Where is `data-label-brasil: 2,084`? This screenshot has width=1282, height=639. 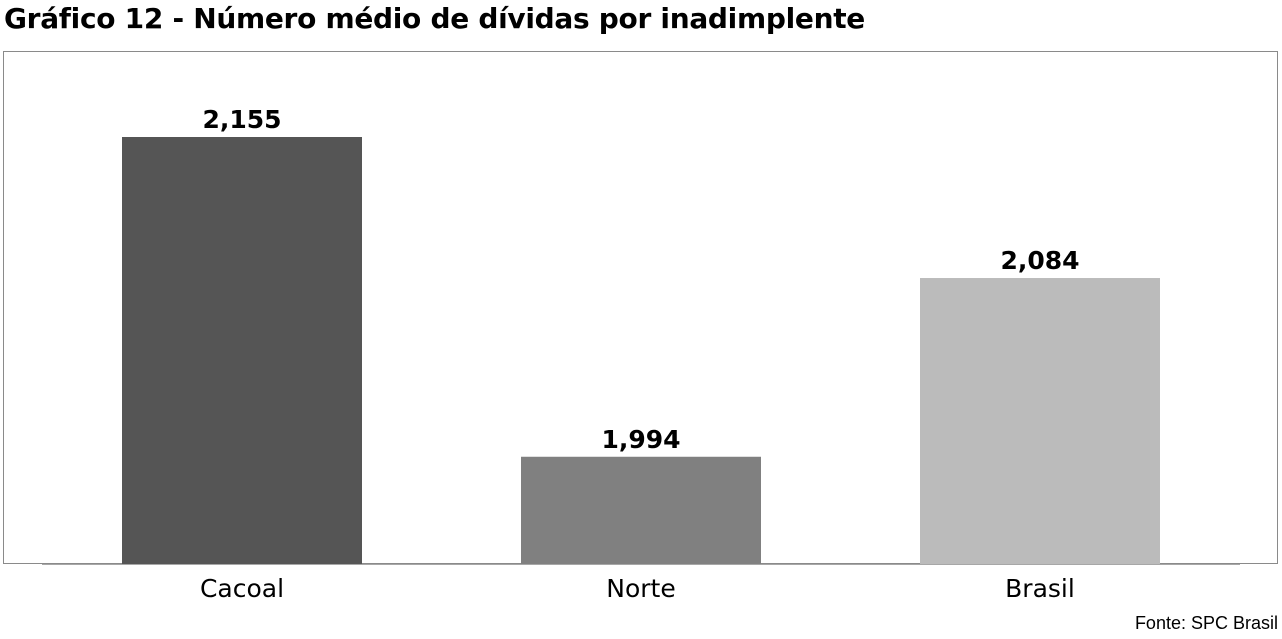
data-label-brasil: 2,084 is located at coordinates (1039, 260).